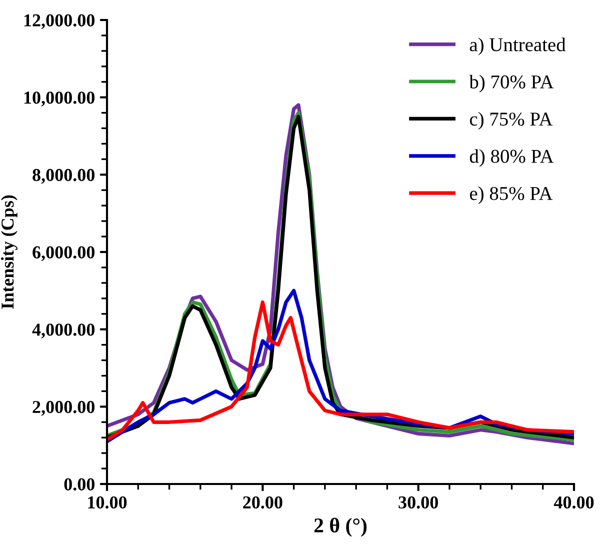 This screenshot has width=602, height=550. What do you see at coordinates (511, 83) in the screenshot?
I see `legend-label: b) 70% PA` at bounding box center [511, 83].